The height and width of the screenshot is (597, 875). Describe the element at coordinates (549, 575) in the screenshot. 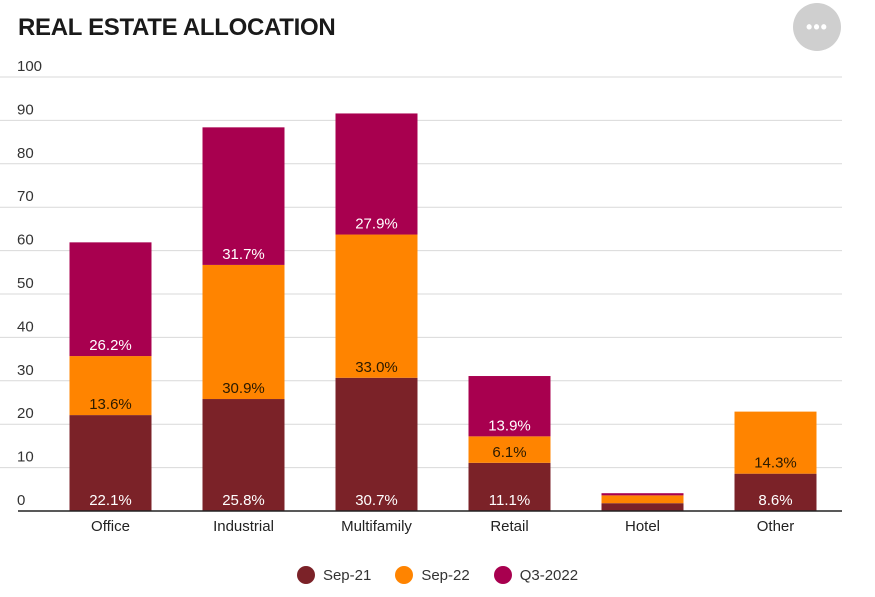

I see `legend-label-q3-2022: Q3-2022` at that location.